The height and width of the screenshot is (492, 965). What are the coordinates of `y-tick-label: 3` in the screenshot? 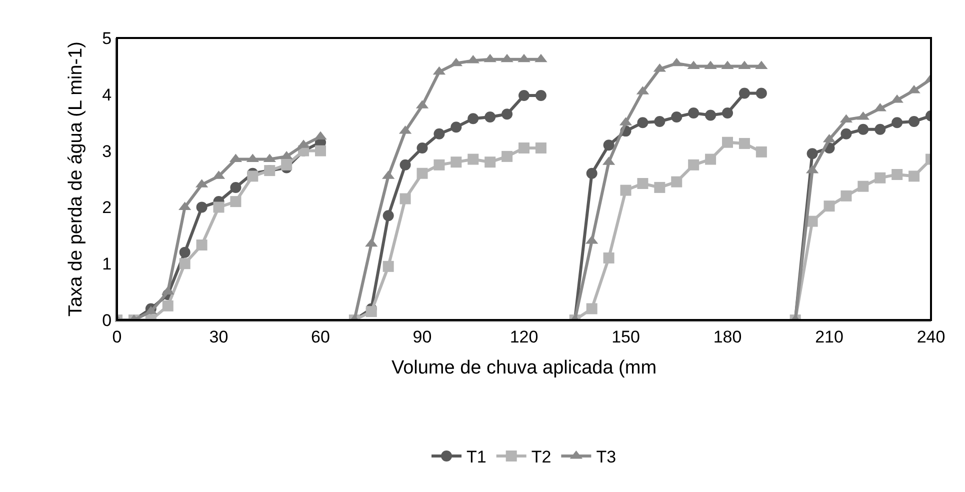 It's located at (107, 151).